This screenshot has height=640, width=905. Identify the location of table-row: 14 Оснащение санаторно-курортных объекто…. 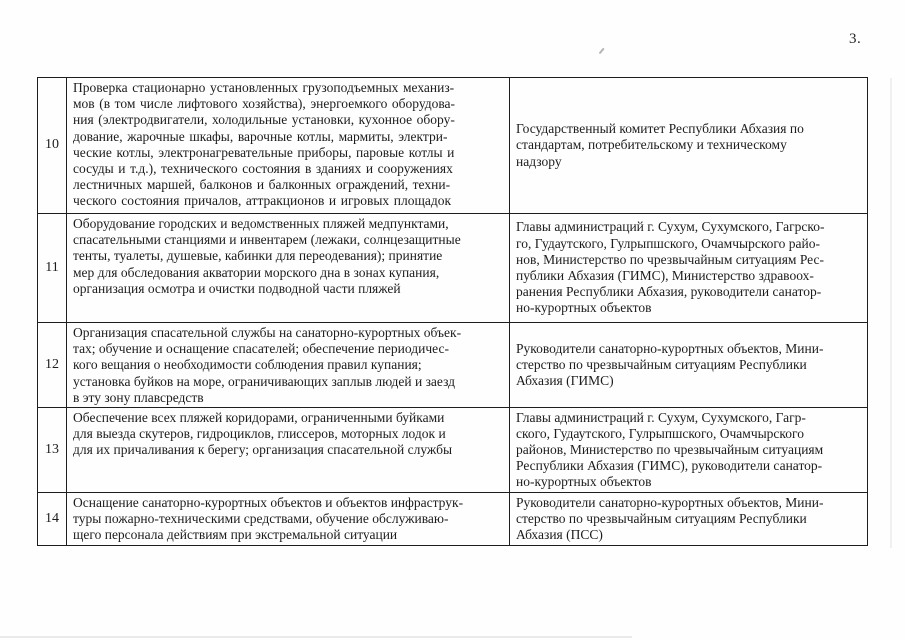
(452, 519).